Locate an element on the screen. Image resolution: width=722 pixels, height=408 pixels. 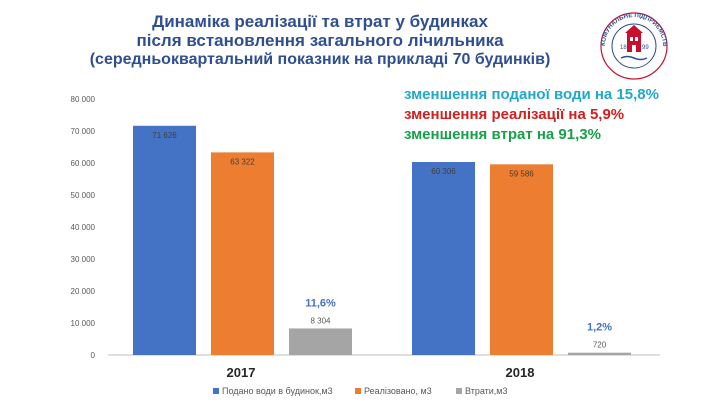
logo-year-left: 18 is located at coordinates (623, 48).